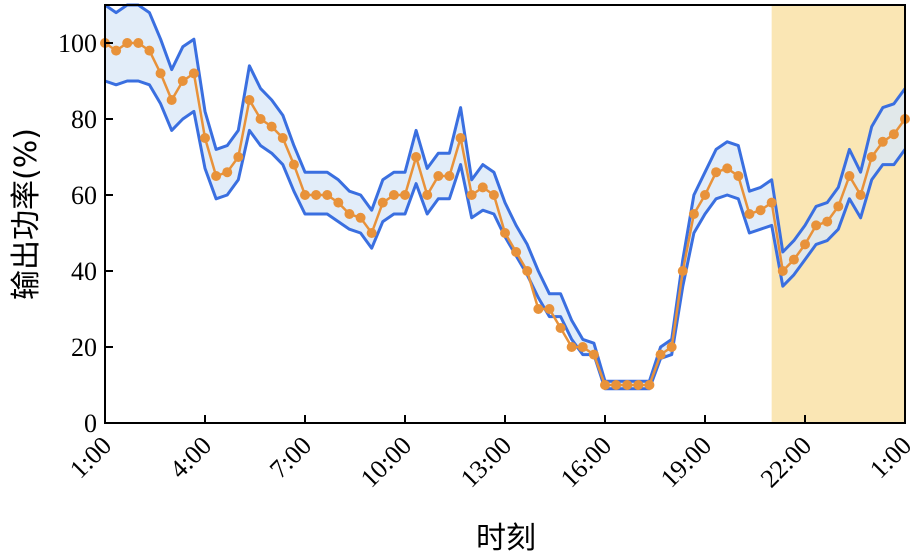 This screenshot has width=911, height=554. Describe the element at coordinates (506, 537) in the screenshot. I see `x-axis-title: 时刻` at that location.